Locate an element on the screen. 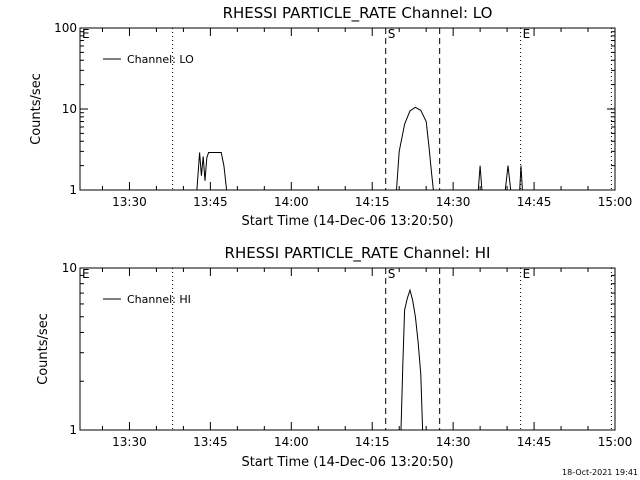  plot-timestamp: 18-Oct-2021 19:41 is located at coordinates (600, 472).